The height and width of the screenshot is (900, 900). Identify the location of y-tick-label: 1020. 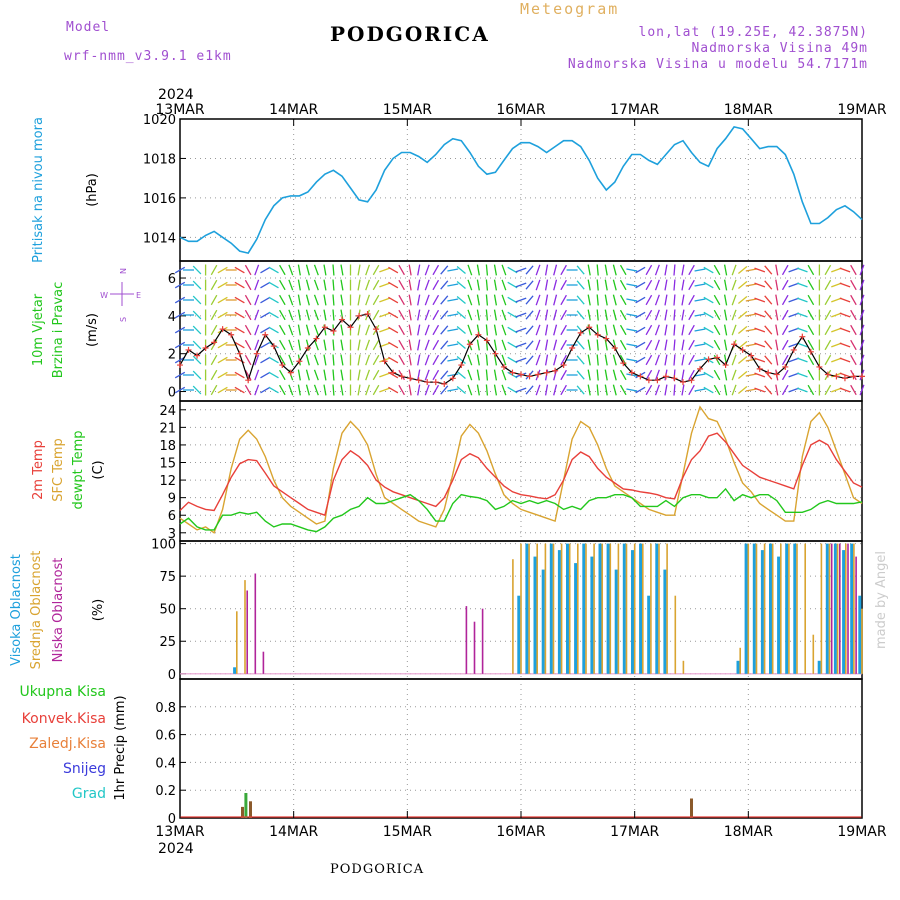
(159, 120).